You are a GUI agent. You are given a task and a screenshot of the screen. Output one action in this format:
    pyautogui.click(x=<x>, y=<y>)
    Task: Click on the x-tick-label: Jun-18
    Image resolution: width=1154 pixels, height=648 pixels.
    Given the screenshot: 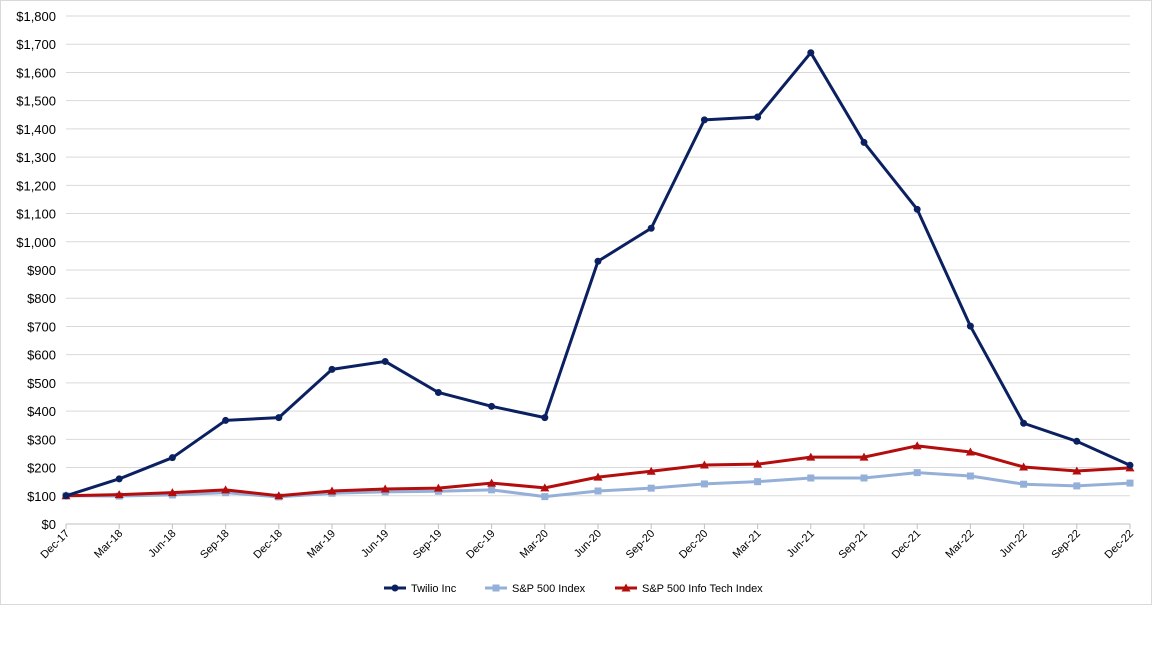 What is the action you would take?
    pyautogui.click(x=162, y=544)
    